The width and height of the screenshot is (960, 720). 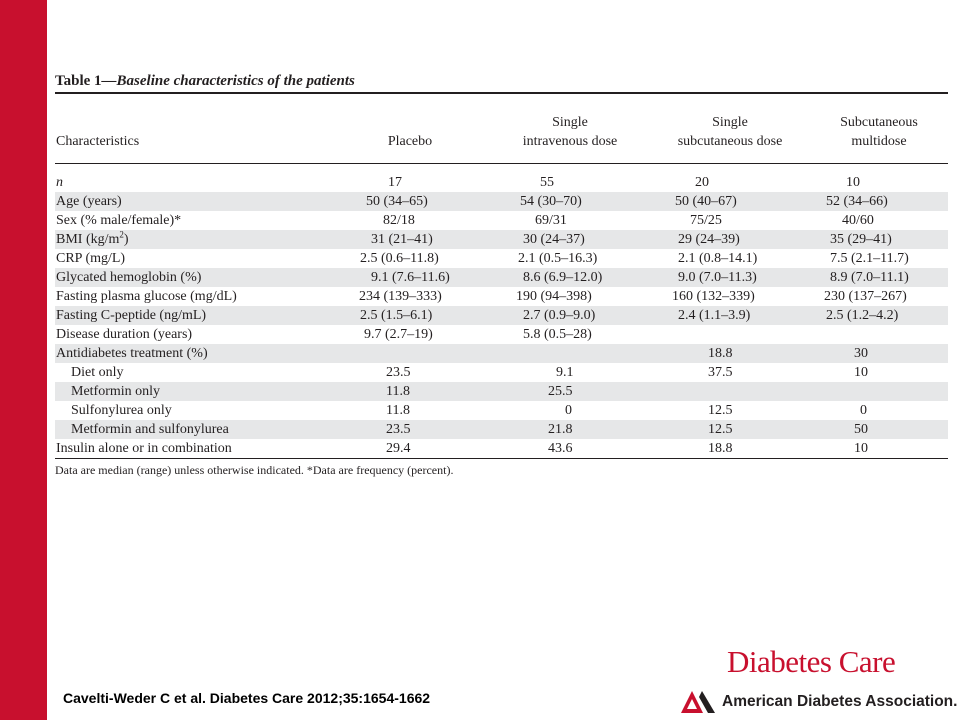 What do you see at coordinates (91, 258) in the screenshot?
I see `row-label: CRP (mg/L)` at bounding box center [91, 258].